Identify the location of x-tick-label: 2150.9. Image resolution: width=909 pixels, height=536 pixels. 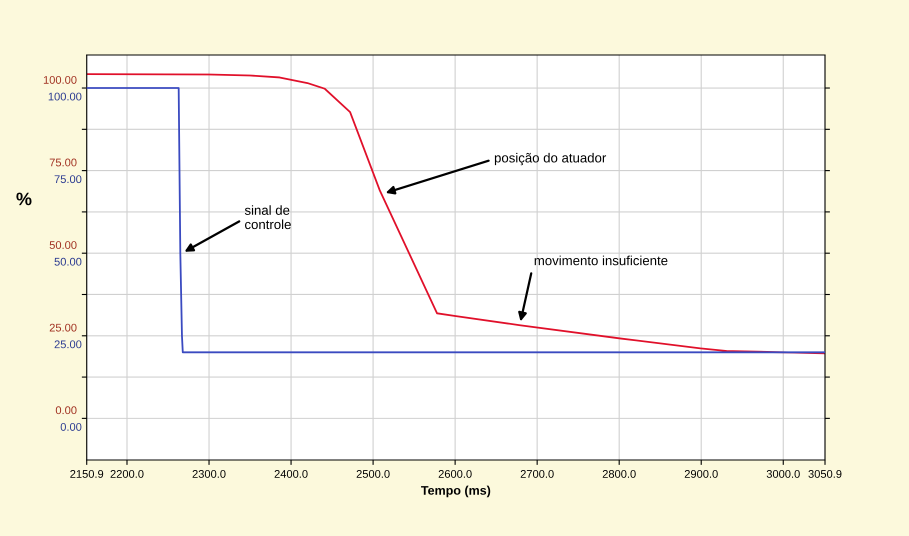
(87, 474).